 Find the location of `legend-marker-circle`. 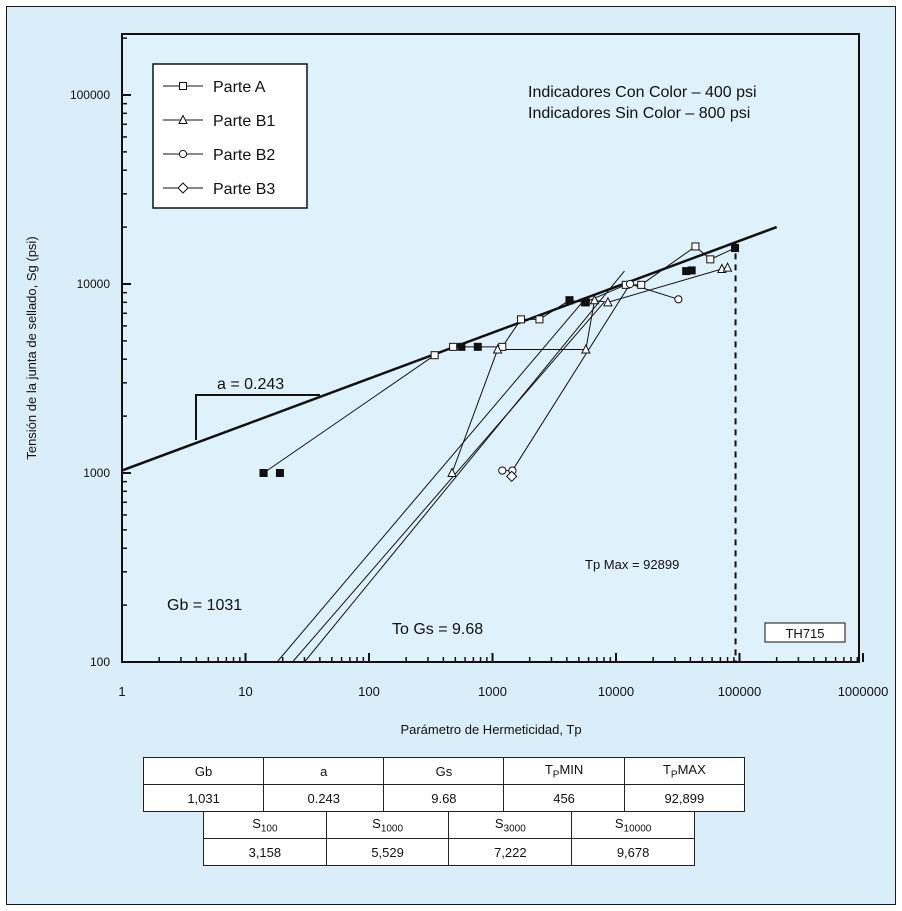

legend-marker-circle is located at coordinates (183, 154).